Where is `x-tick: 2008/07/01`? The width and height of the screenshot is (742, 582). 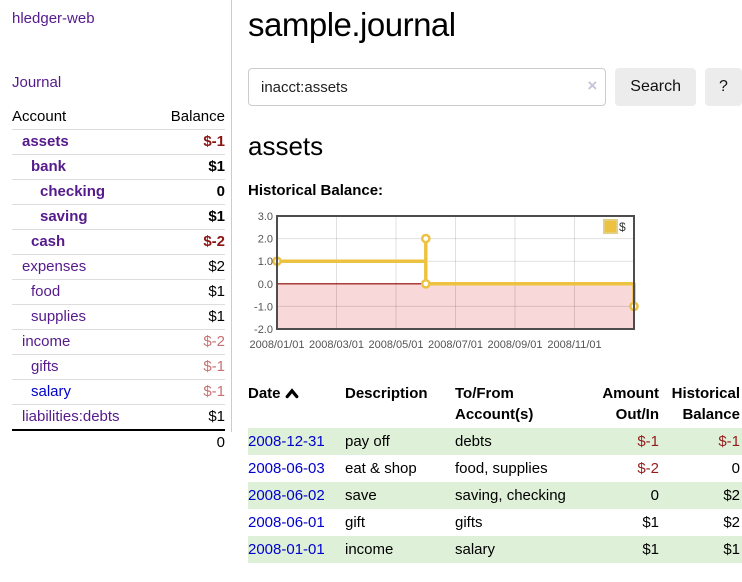
x-tick: 2008/07/01 is located at coordinates (455, 345).